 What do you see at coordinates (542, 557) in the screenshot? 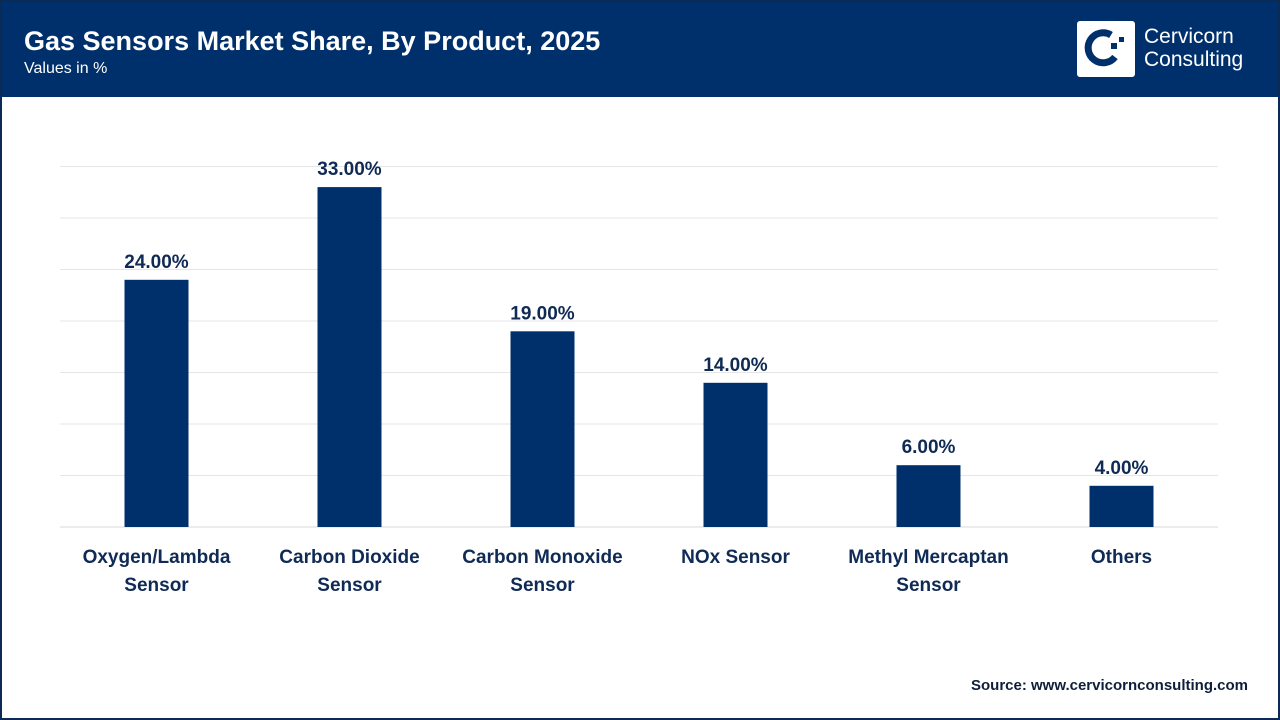
I see `x-tick-label: Carbon Monoxide` at bounding box center [542, 557].